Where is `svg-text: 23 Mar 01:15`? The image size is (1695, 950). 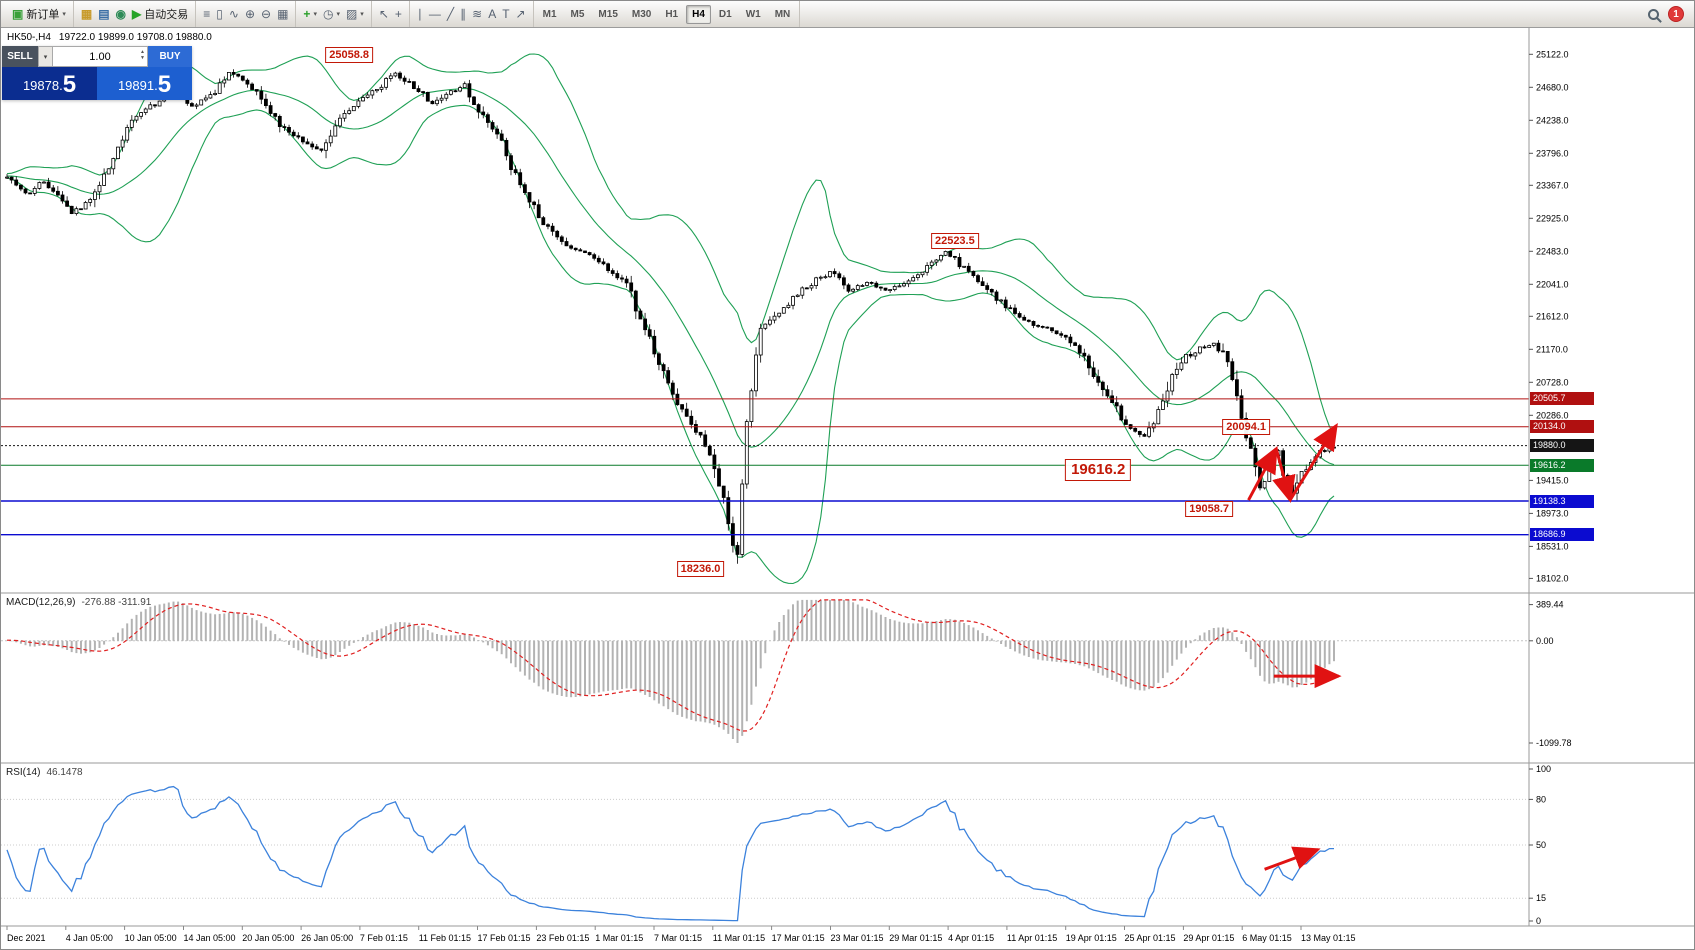 svg-text: 23 Mar 01:15 is located at coordinates (857, 938).